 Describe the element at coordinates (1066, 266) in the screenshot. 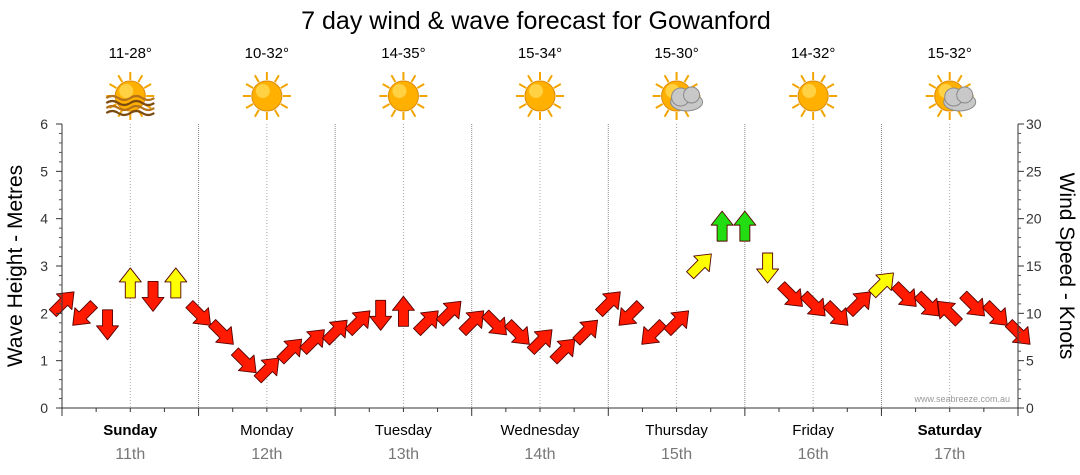

I see `y2-axis-label: Wind Speed - Knots` at that location.